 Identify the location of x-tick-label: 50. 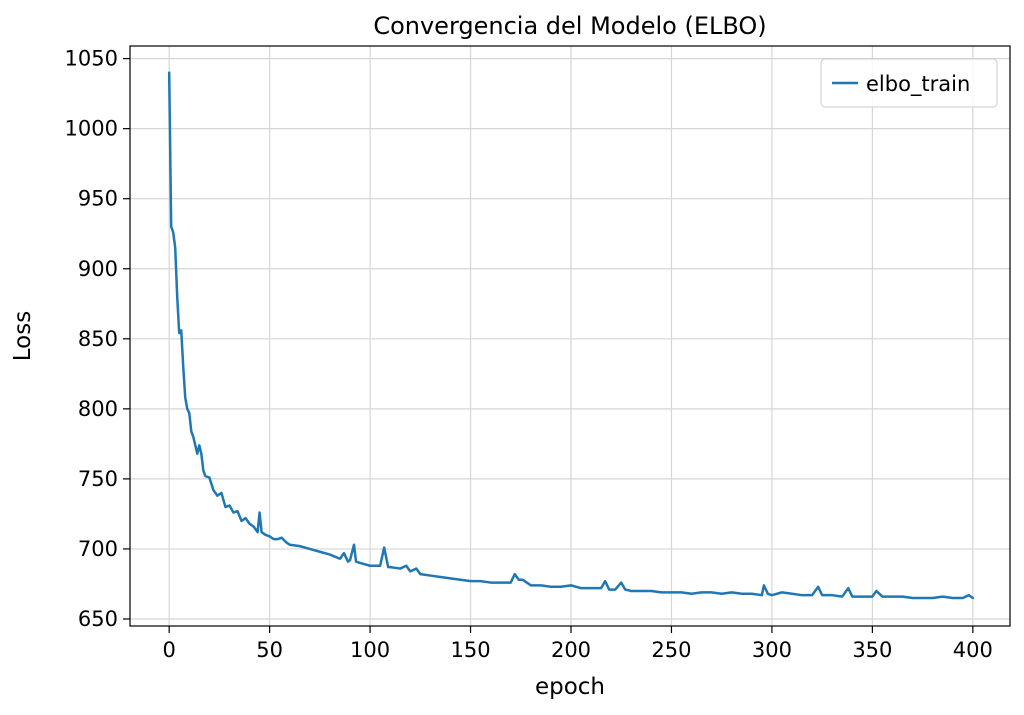
(269, 650).